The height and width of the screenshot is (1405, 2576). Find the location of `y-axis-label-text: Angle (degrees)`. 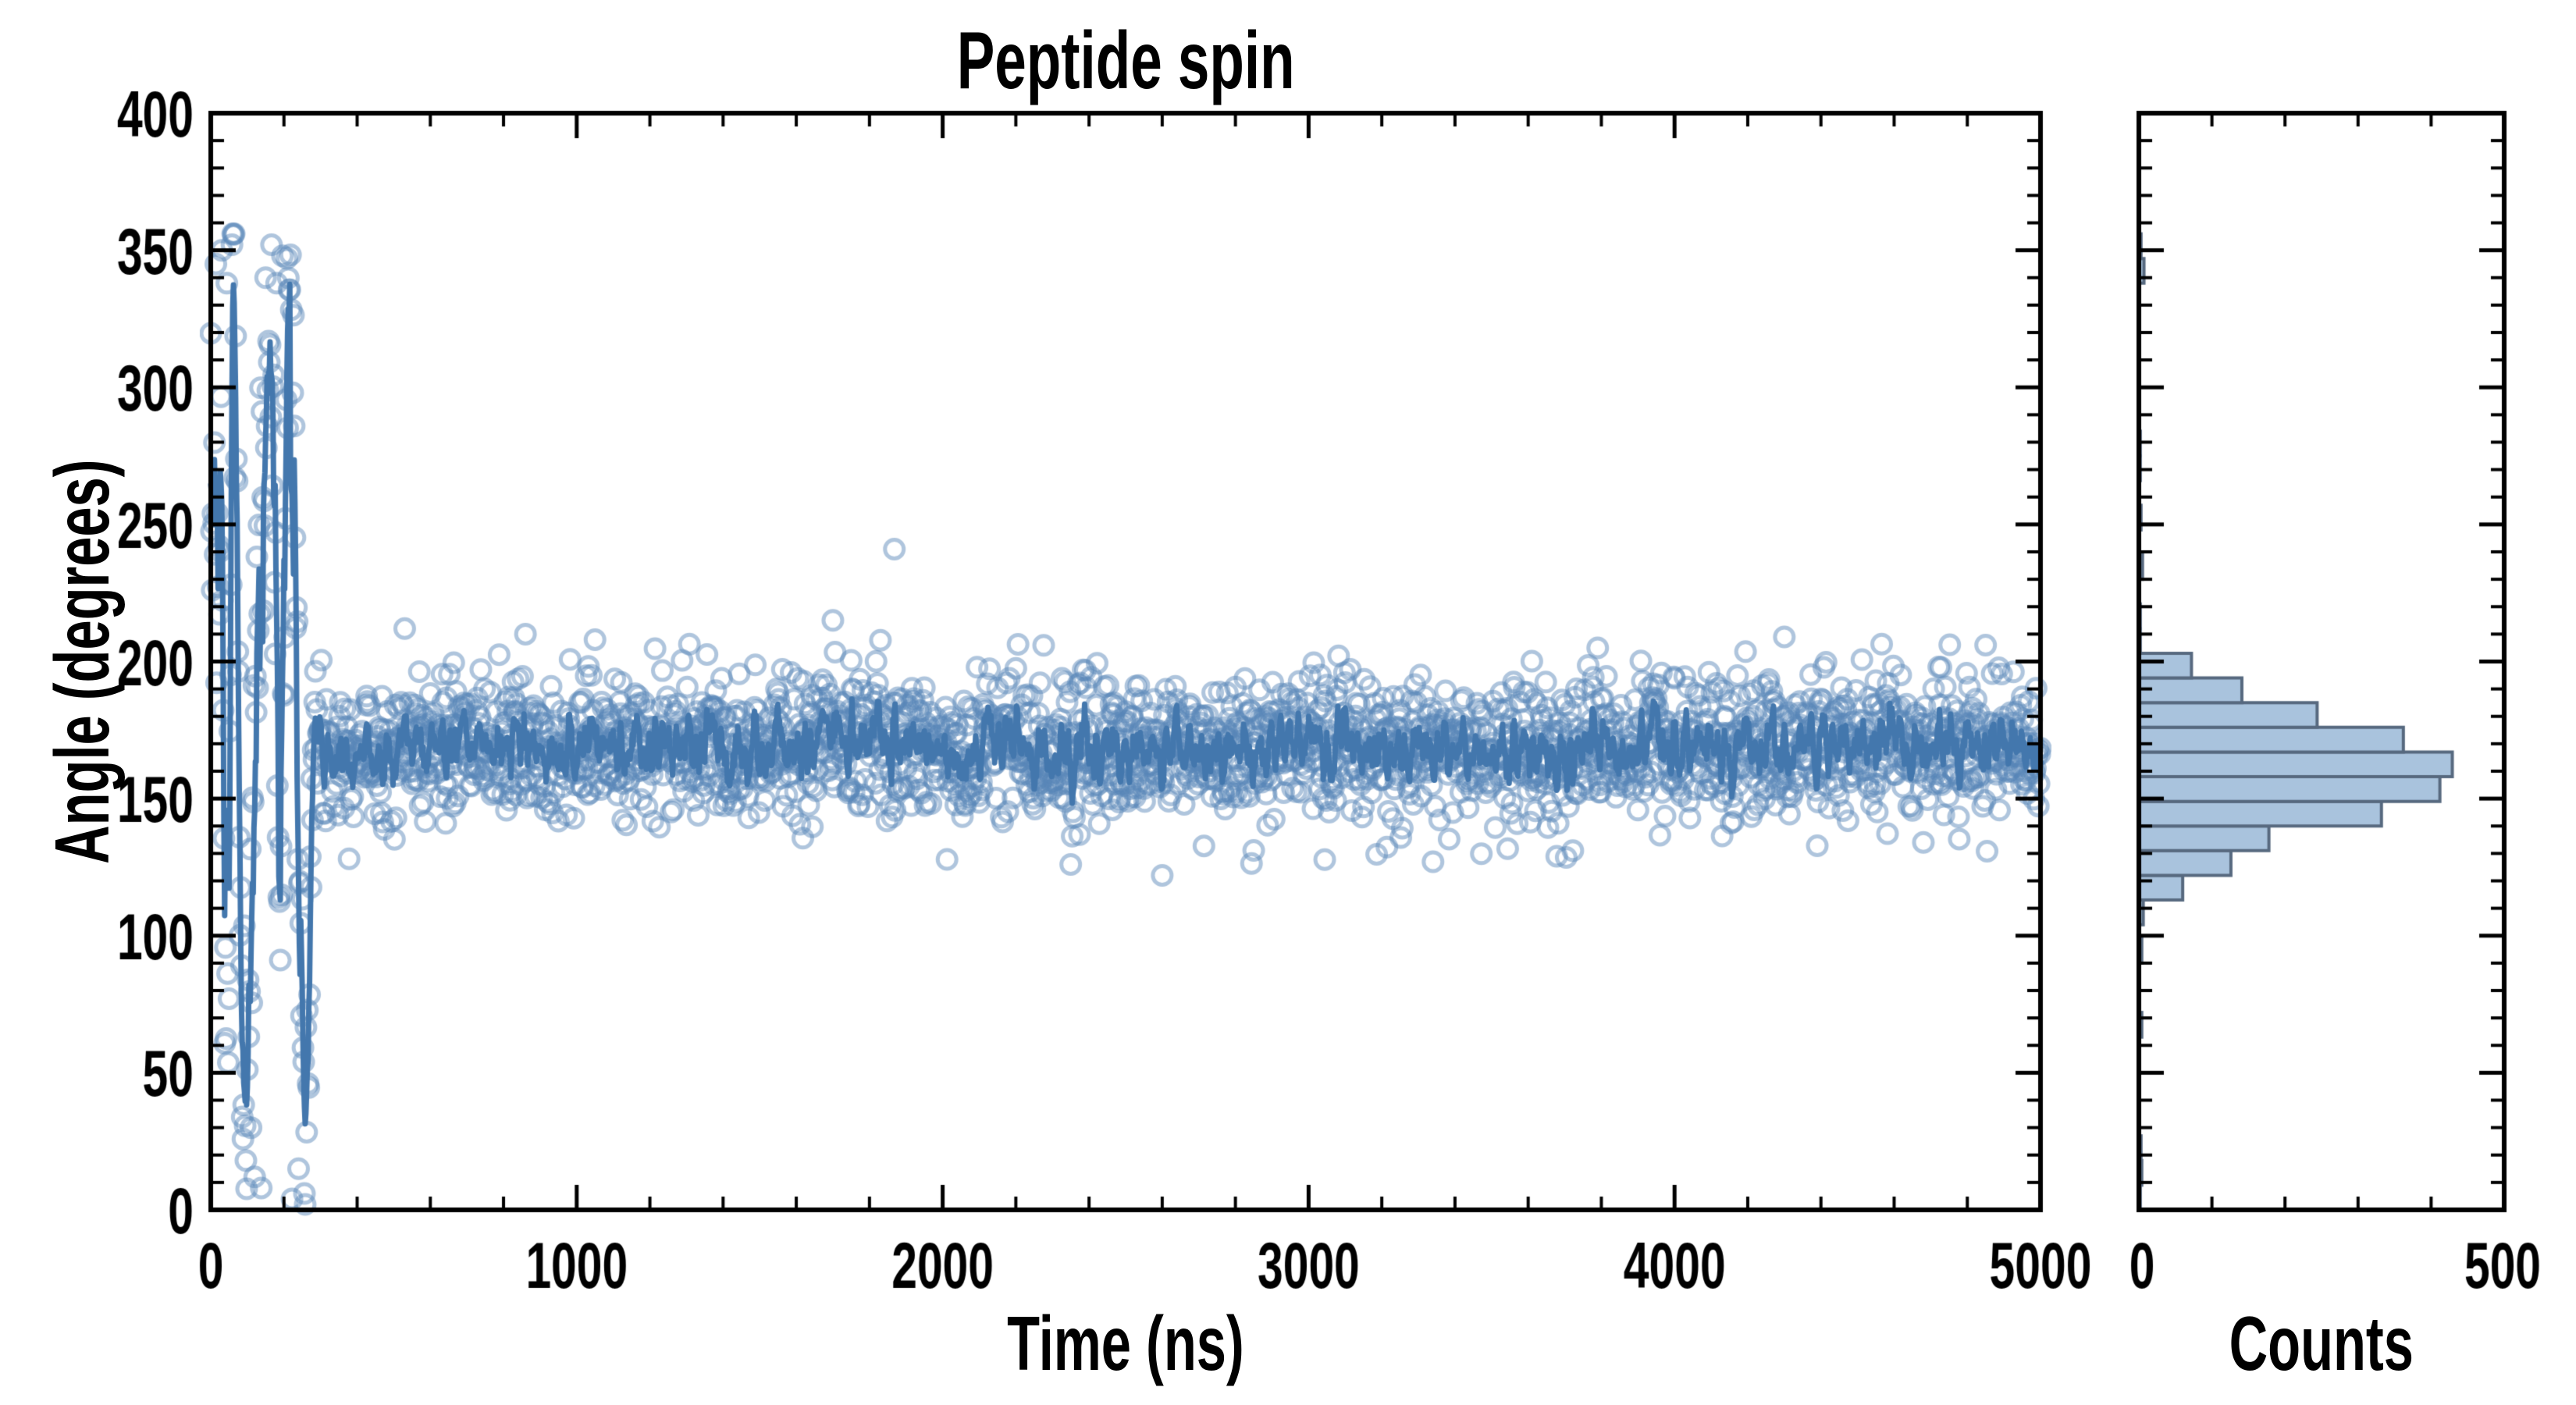

y-axis-label-text: Angle (degrees) is located at coordinates (82, 662).